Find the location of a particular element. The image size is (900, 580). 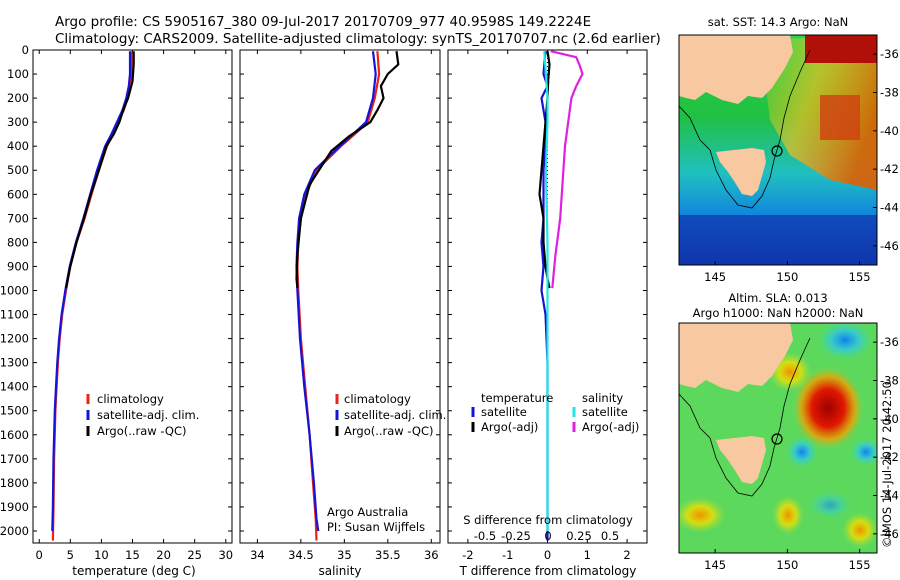

legend-label-argo: Argo(..raw -QC) is located at coordinates (142, 431).